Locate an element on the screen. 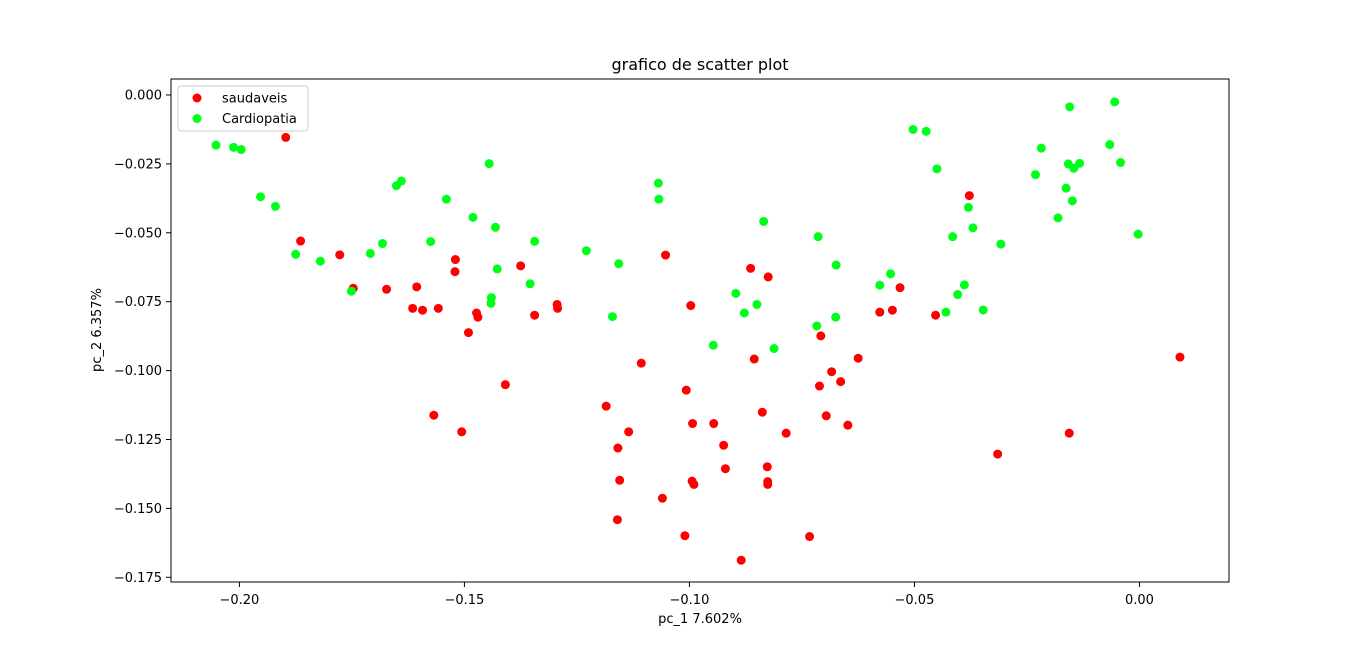  legend-frame is located at coordinates (243, 108).